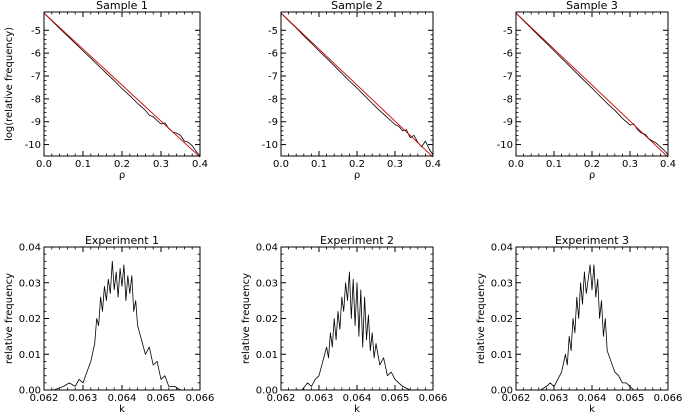  Describe the element at coordinates (122, 240) in the screenshot. I see `chart-title: Experiment 1` at that location.